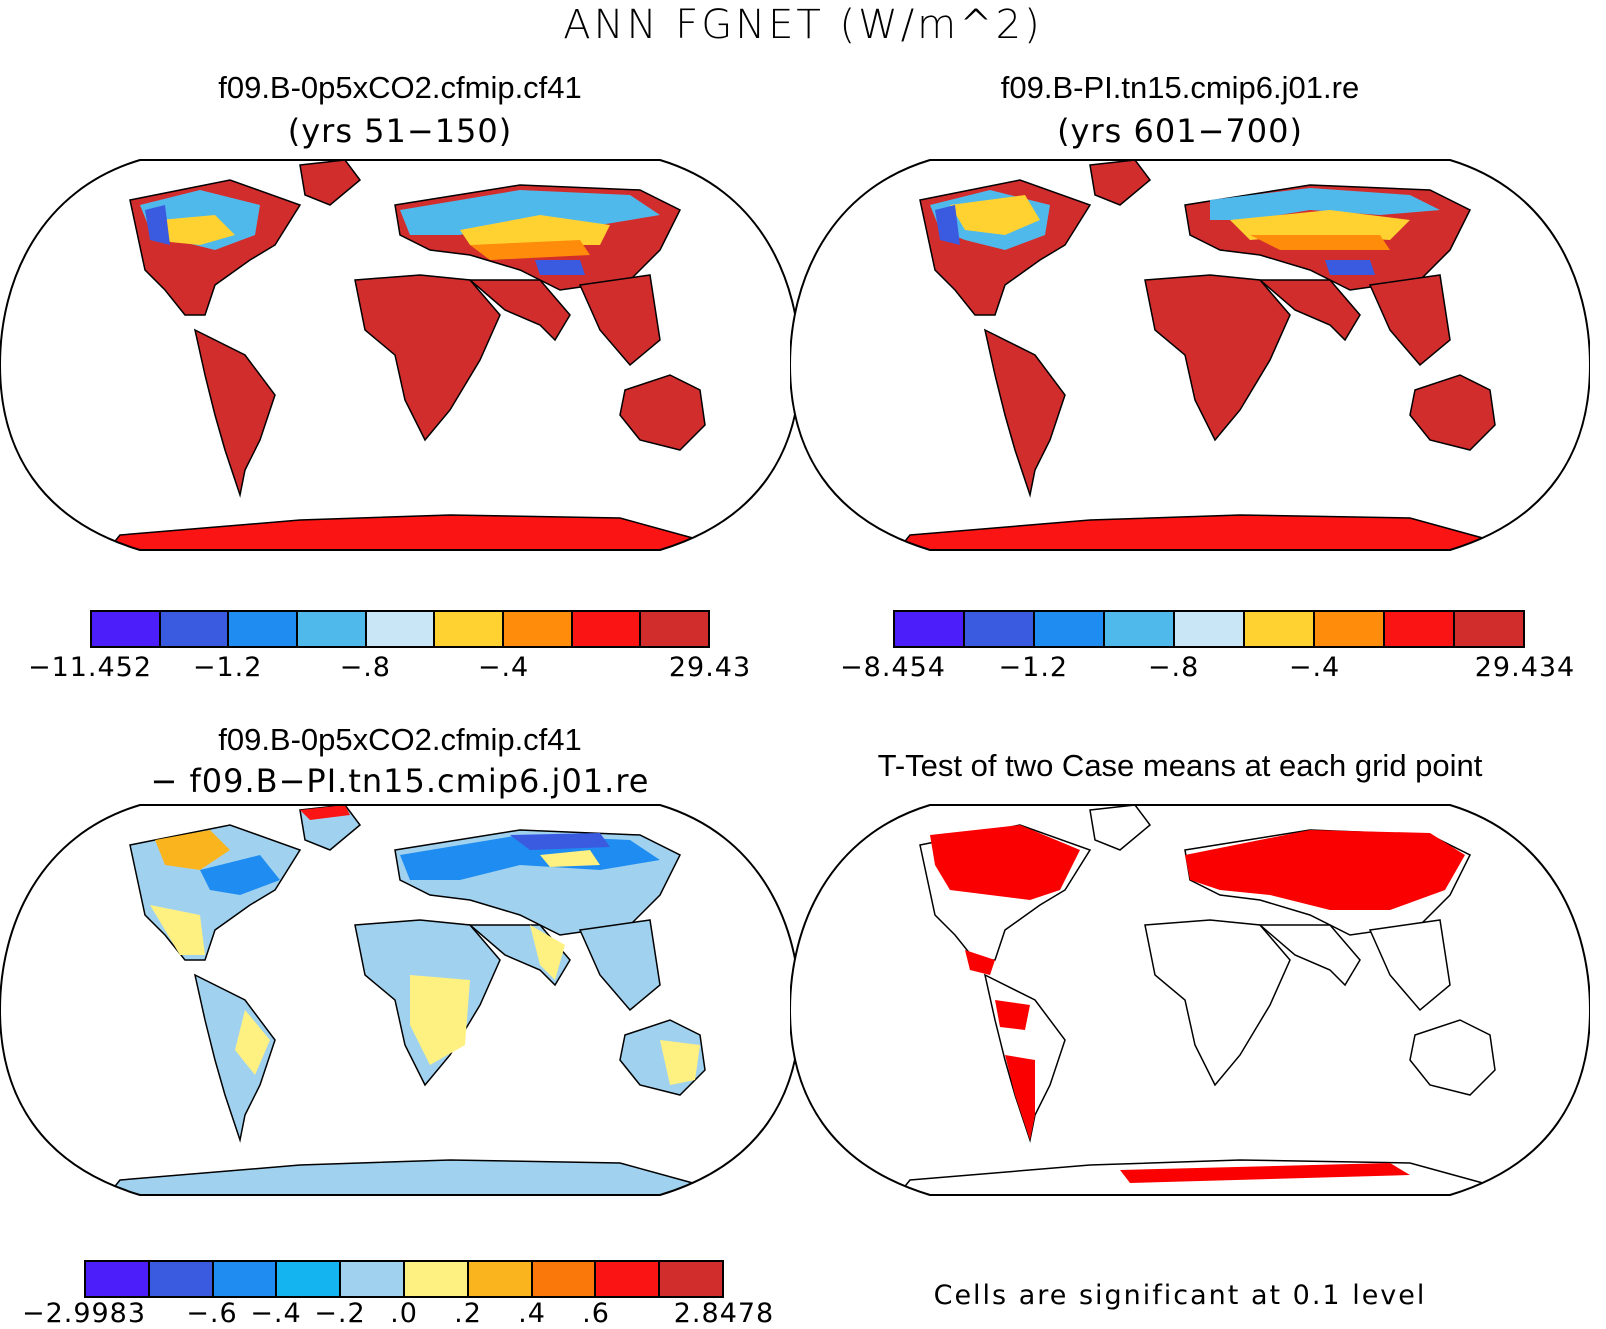 The image size is (1606, 1329). Describe the element at coordinates (404, 1313) in the screenshot. I see `cb-label: .0` at that location.